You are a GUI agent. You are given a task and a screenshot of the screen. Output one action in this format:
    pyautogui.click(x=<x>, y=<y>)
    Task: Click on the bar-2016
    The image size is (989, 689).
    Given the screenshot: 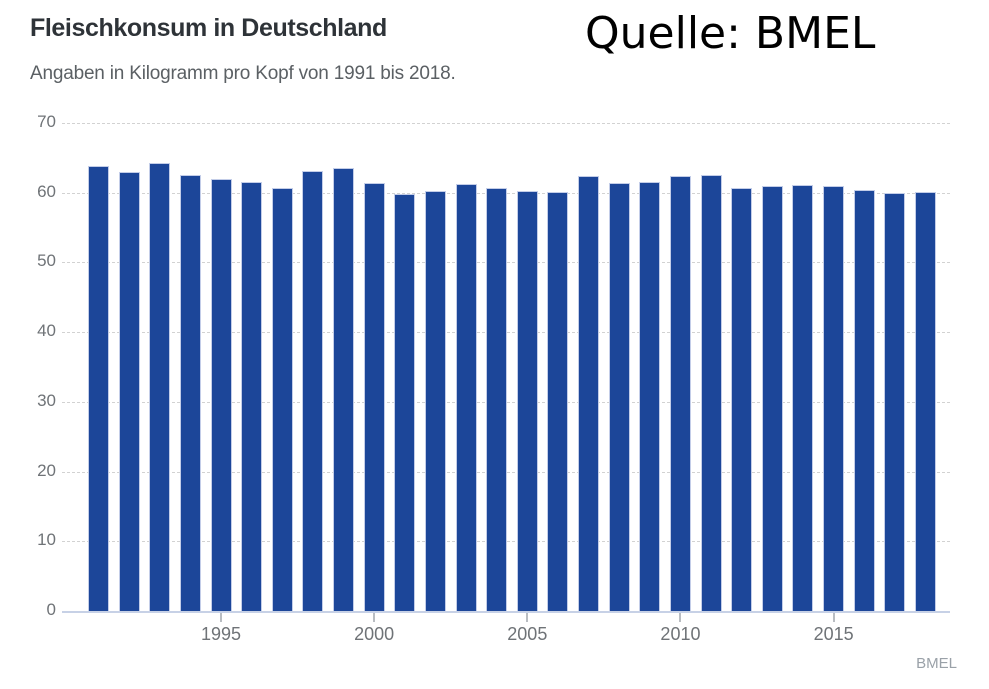 What is the action you would take?
    pyautogui.click(x=864, y=400)
    